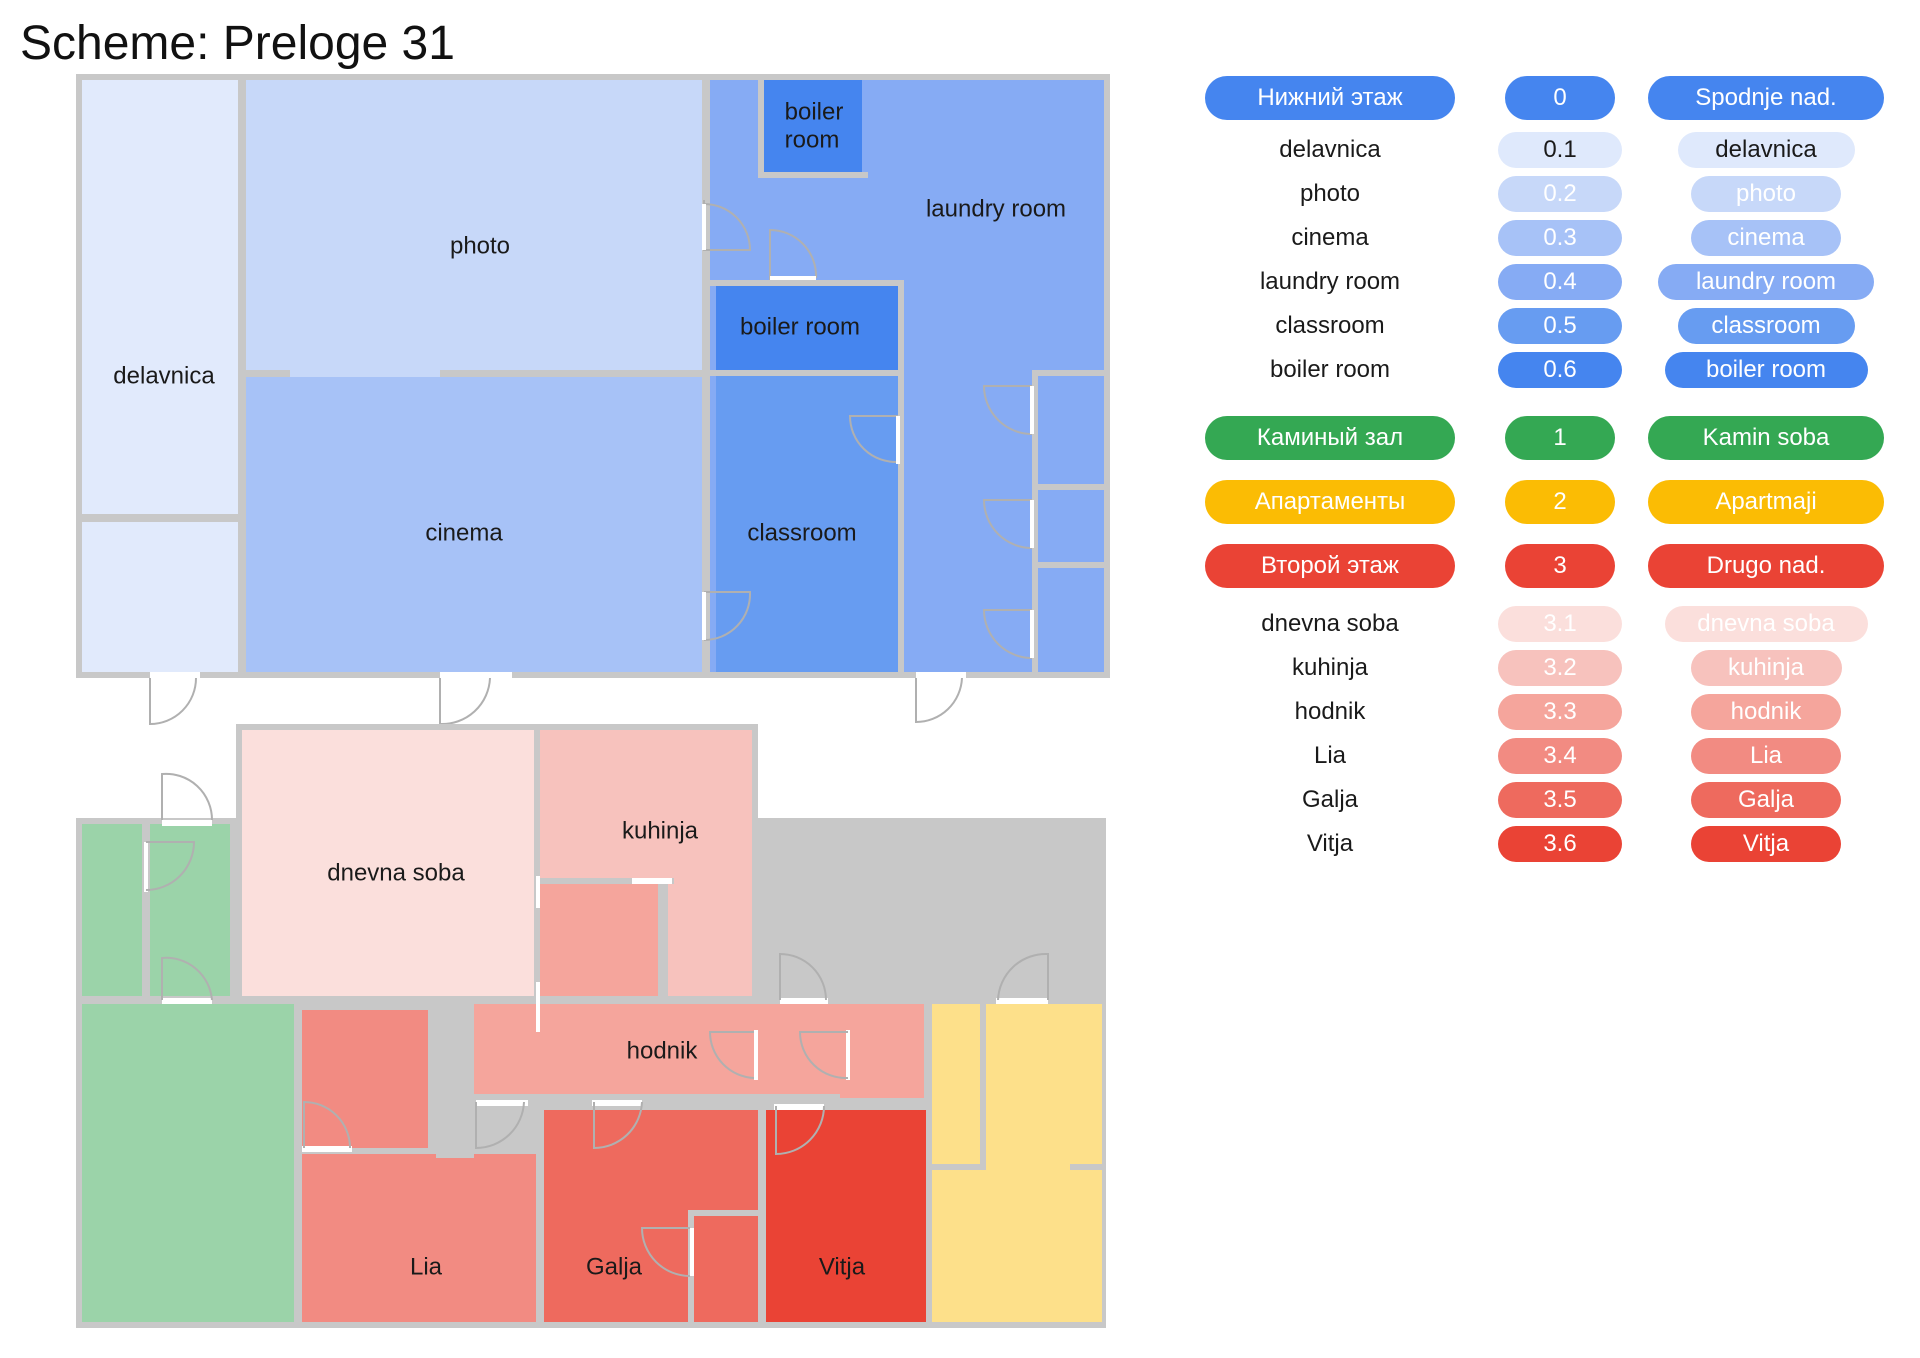 The width and height of the screenshot is (1920, 1358). I want to click on legend-sl-0.3: cinema, so click(1766, 238).